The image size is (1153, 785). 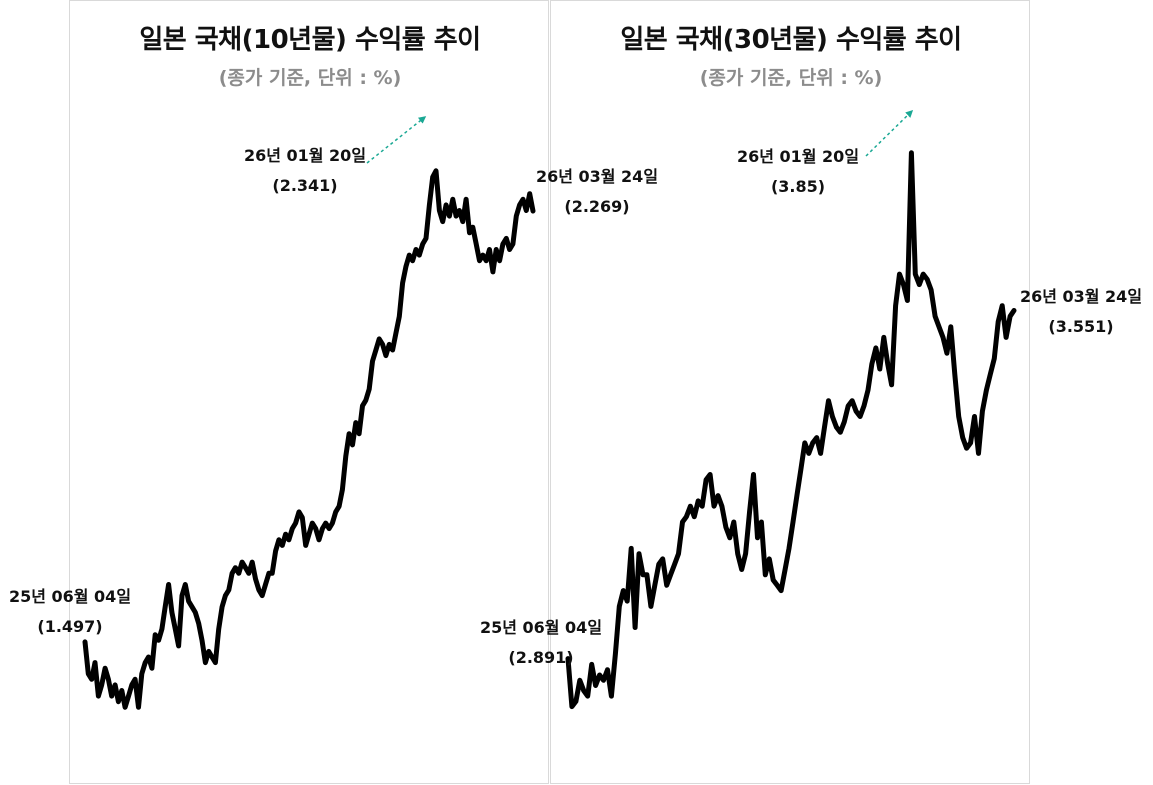 I want to click on annotation-peak-value: (3.85), so click(x=798, y=186).